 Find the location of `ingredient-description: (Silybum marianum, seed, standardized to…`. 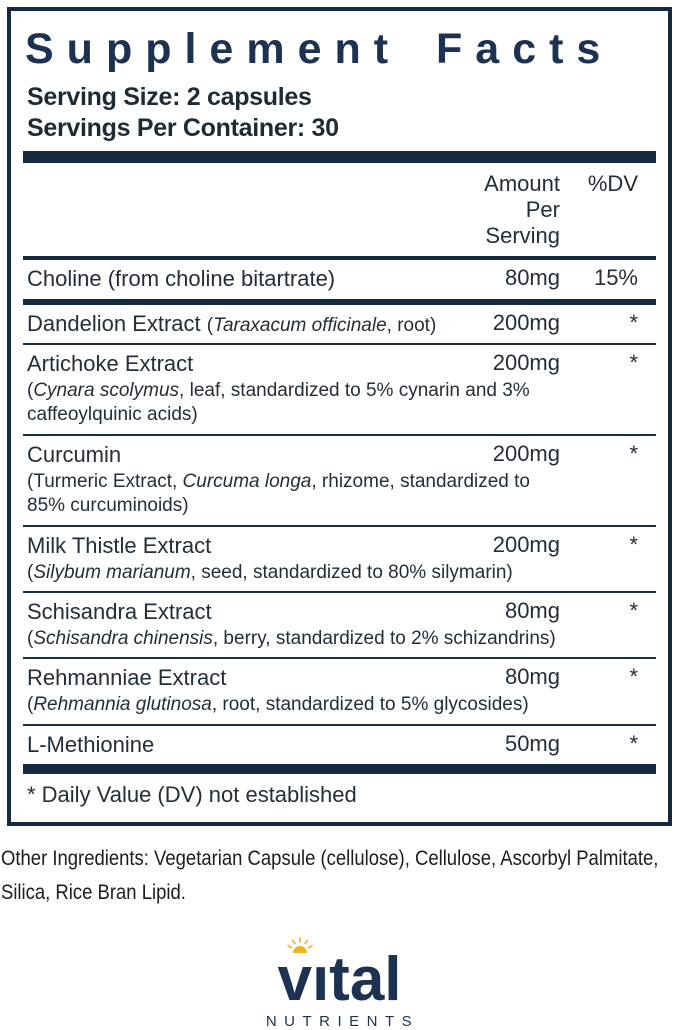

ingredient-description: (Silybum marianum, seed, standardized to… is located at coordinates (270, 572).